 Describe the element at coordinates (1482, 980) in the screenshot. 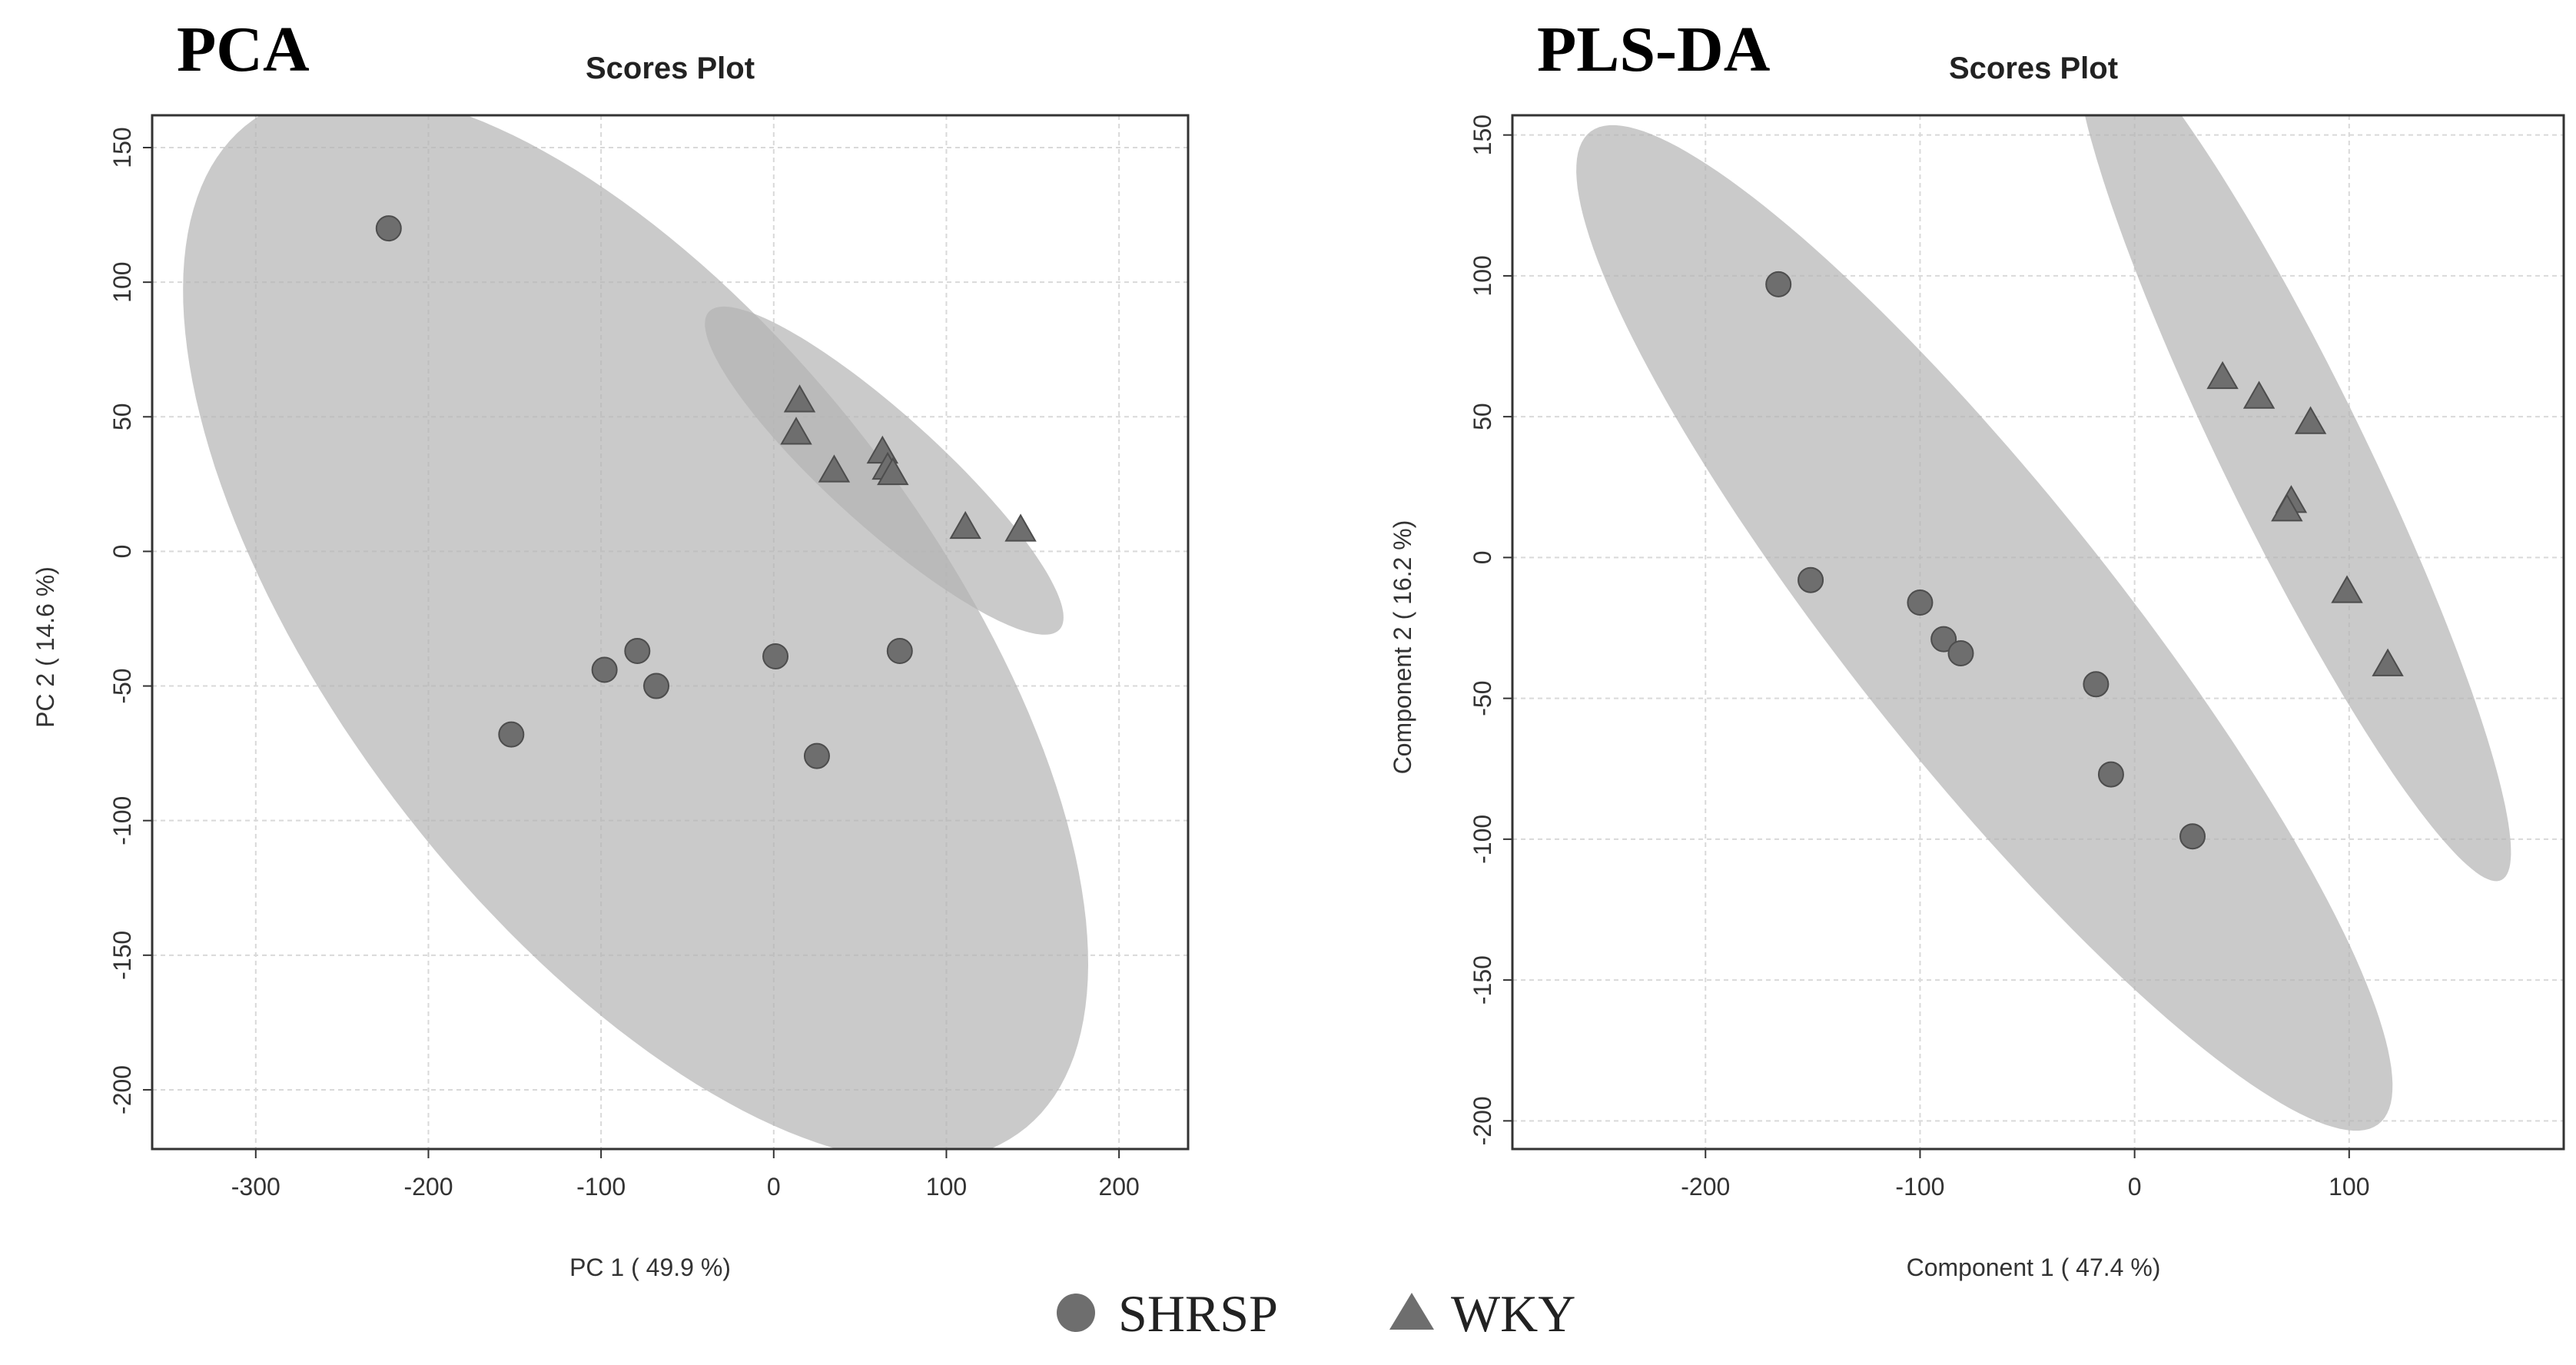

I see `plsda-y-tick-label: -150` at that location.